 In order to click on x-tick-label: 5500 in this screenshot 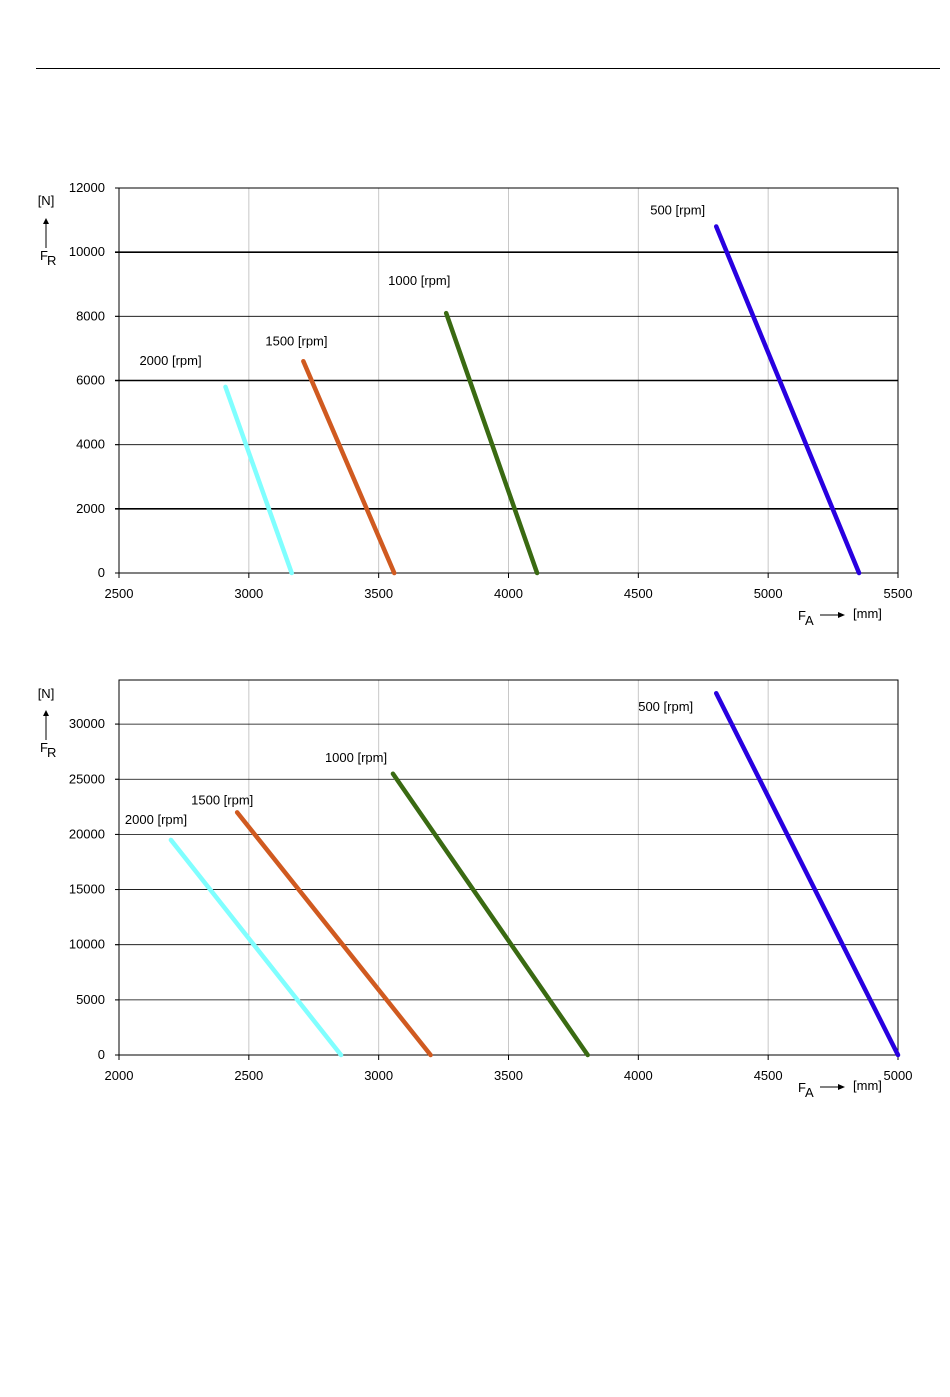, I will do `click(898, 593)`.